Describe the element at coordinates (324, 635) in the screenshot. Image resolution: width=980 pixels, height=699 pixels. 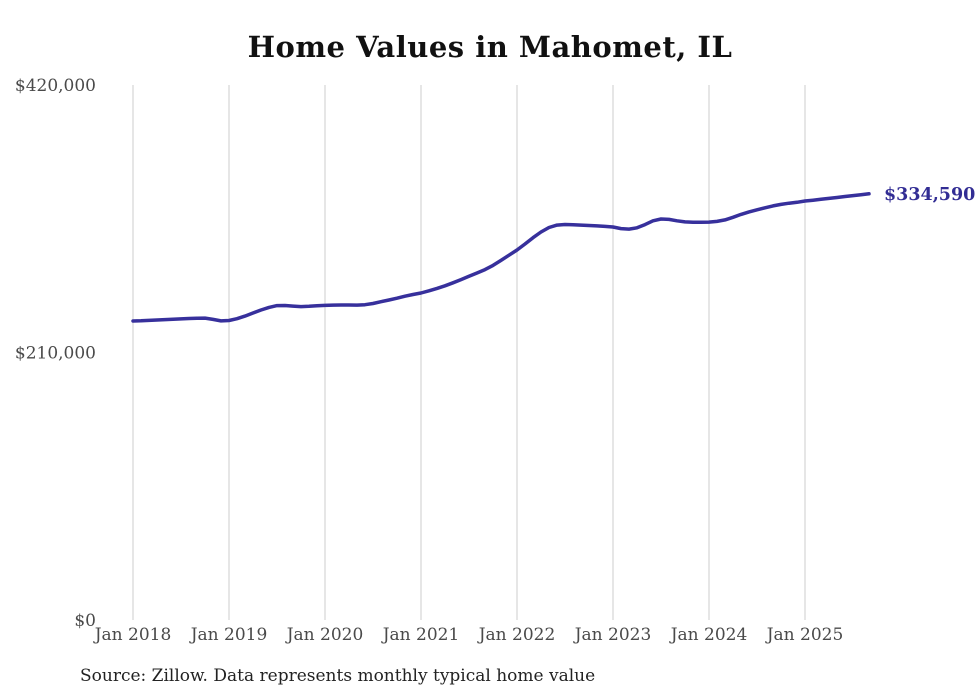
I see `x-axis-tick-label: Jan 2020` at that location.